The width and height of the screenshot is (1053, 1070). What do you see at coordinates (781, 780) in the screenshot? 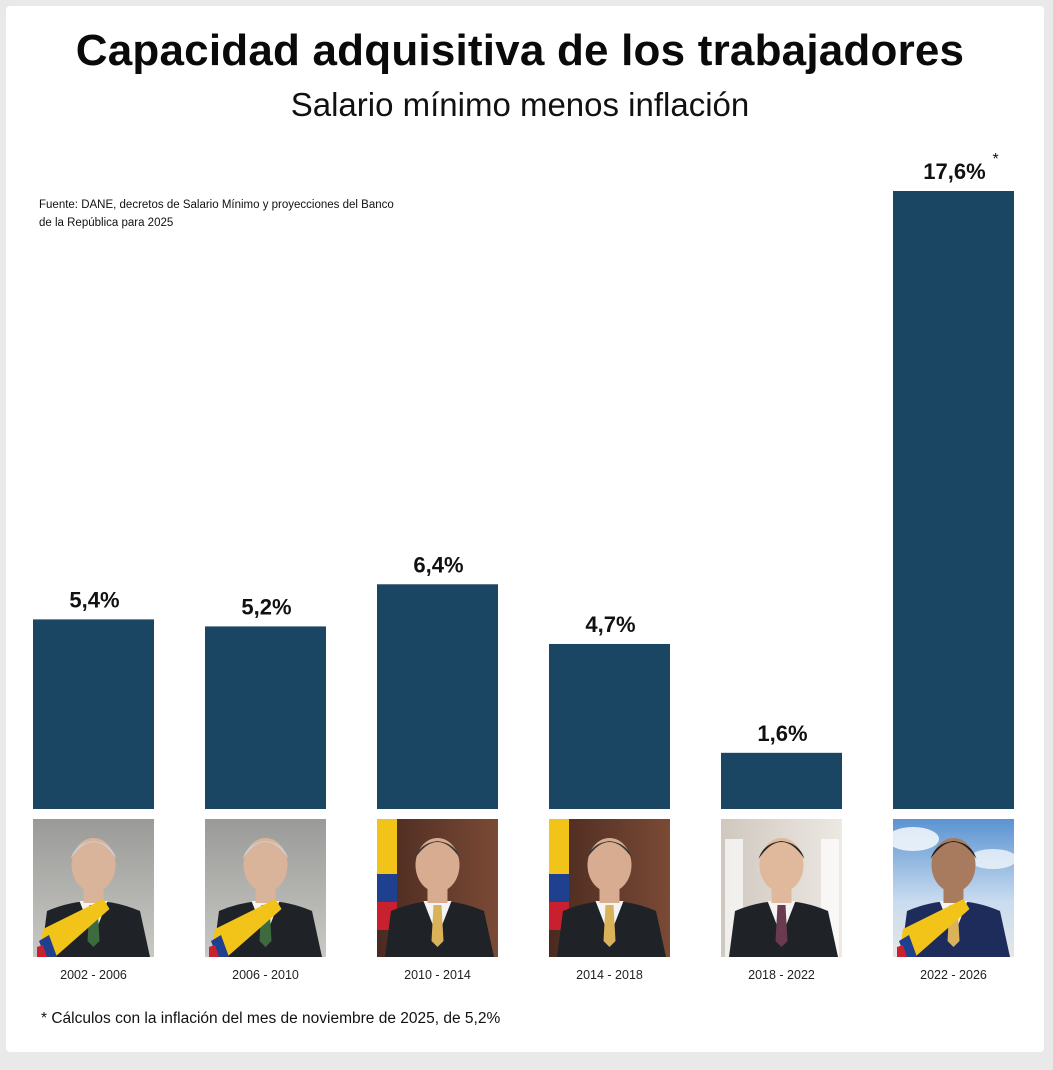
I see `bar-2018-2022` at bounding box center [781, 780].